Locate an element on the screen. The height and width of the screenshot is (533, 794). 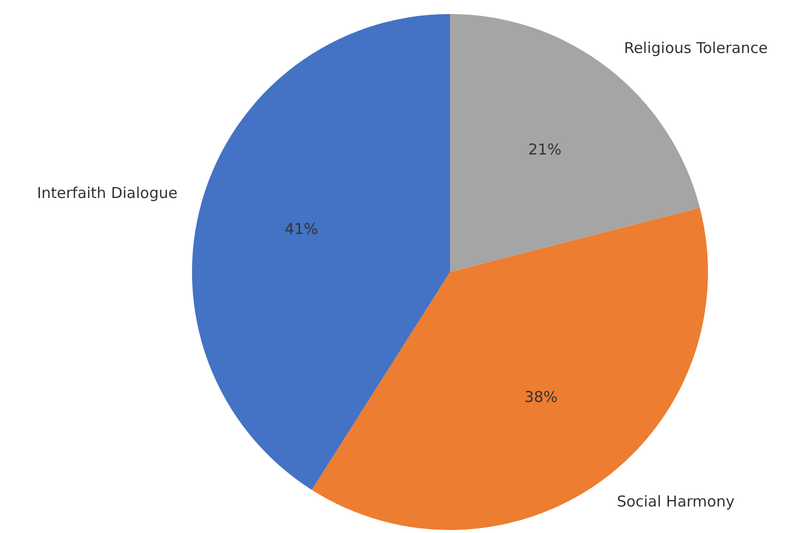
data-label: 21% is located at coordinates (545, 149).